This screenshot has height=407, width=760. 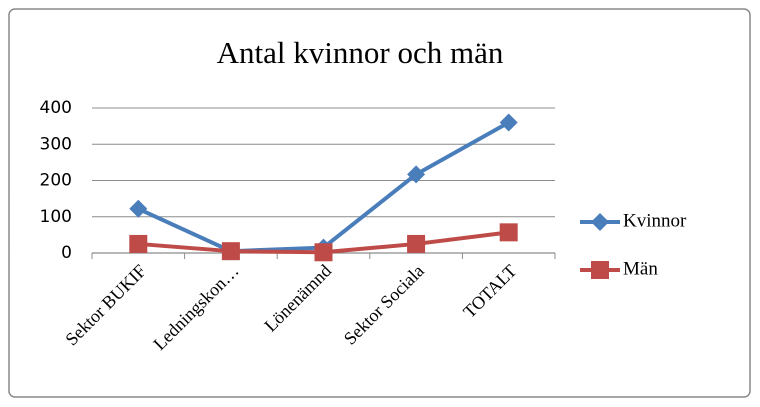 What do you see at coordinates (56, 181) in the screenshot?
I see `y-tick-label: 200` at bounding box center [56, 181].